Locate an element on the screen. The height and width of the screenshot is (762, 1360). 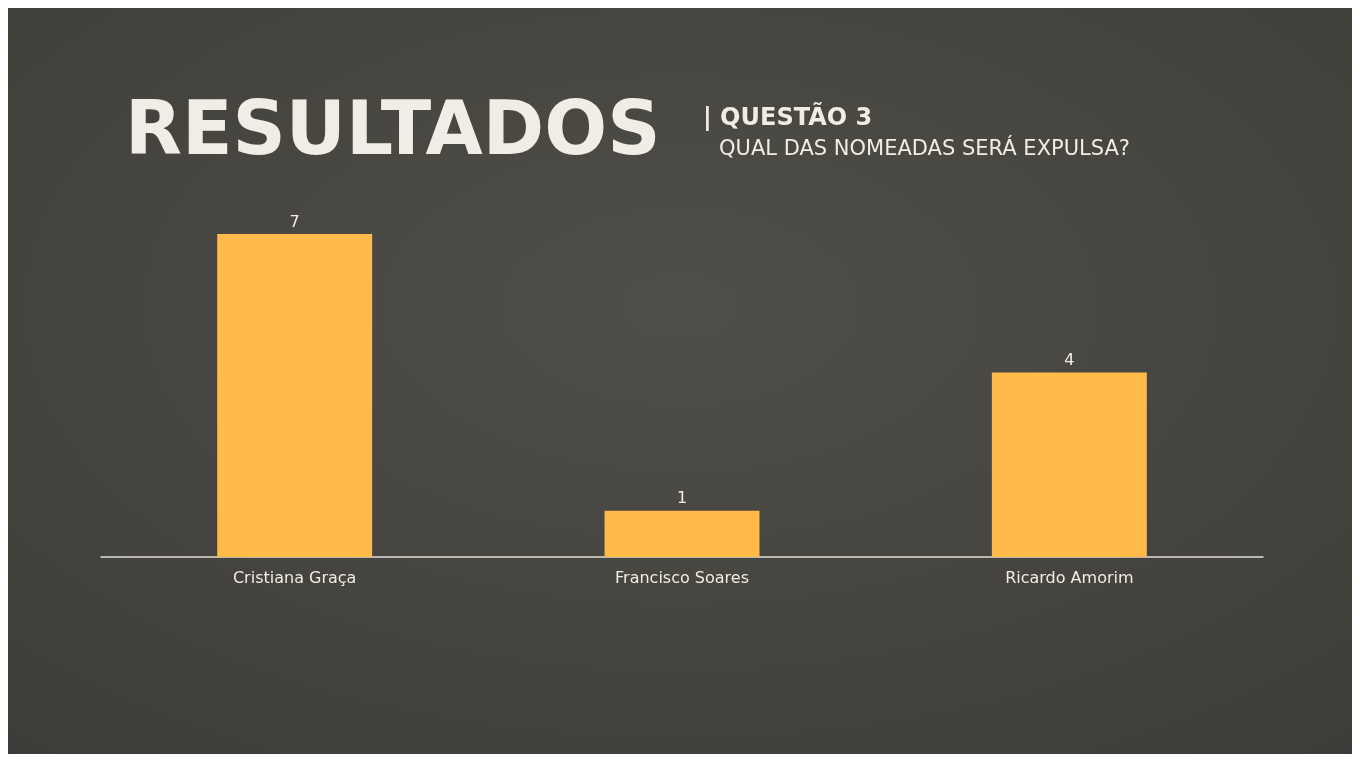
x-tick-label: Francisco Soares is located at coordinates (682, 577).